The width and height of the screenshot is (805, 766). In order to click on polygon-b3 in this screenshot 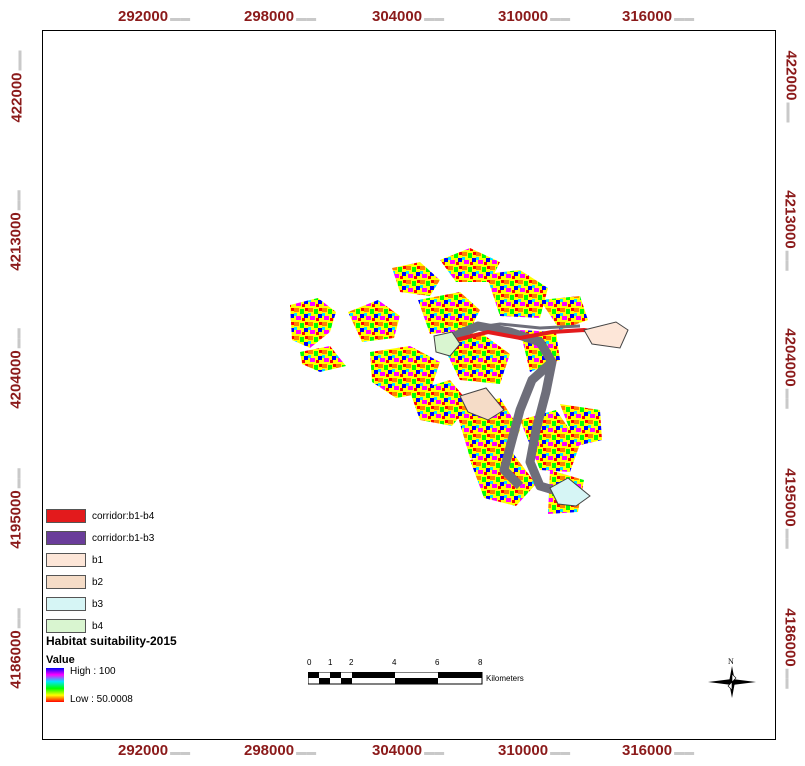, I will do `click(570, 492)`.